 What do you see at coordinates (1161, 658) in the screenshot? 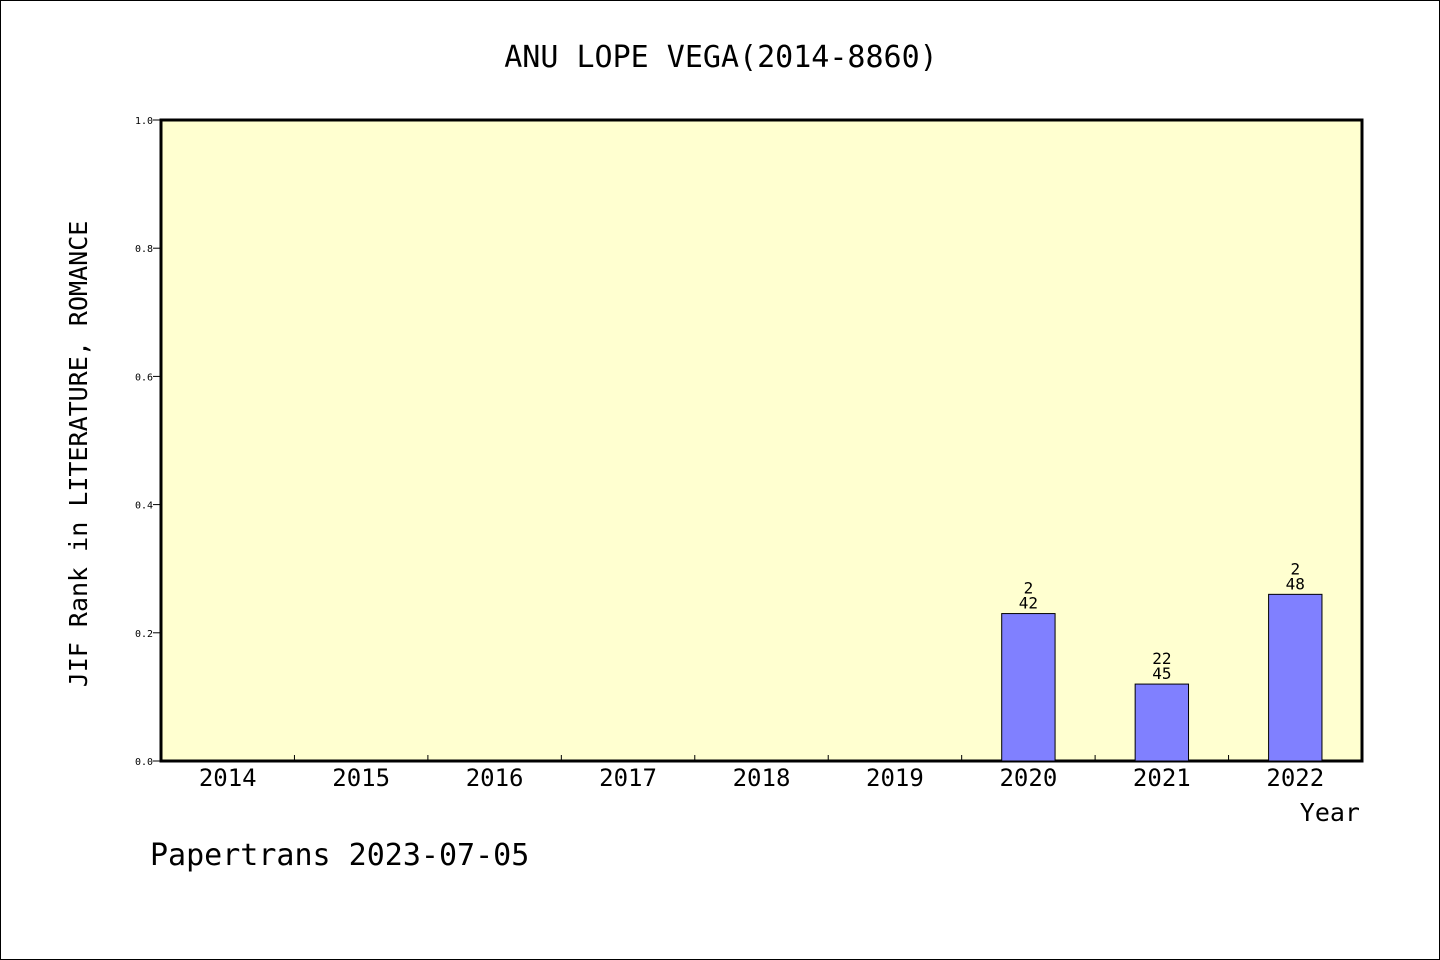
I see `bar-rank-label: 22` at bounding box center [1161, 658].